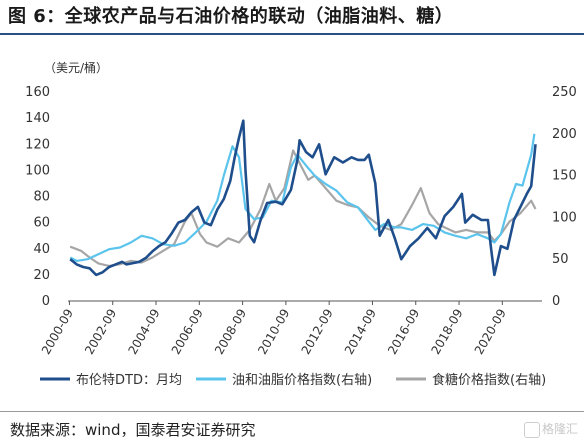 Image resolution: width=584 pixels, height=447 pixels. Describe the element at coordinates (41, 223) in the screenshot. I see `y-left-tick-label: 60` at that location.